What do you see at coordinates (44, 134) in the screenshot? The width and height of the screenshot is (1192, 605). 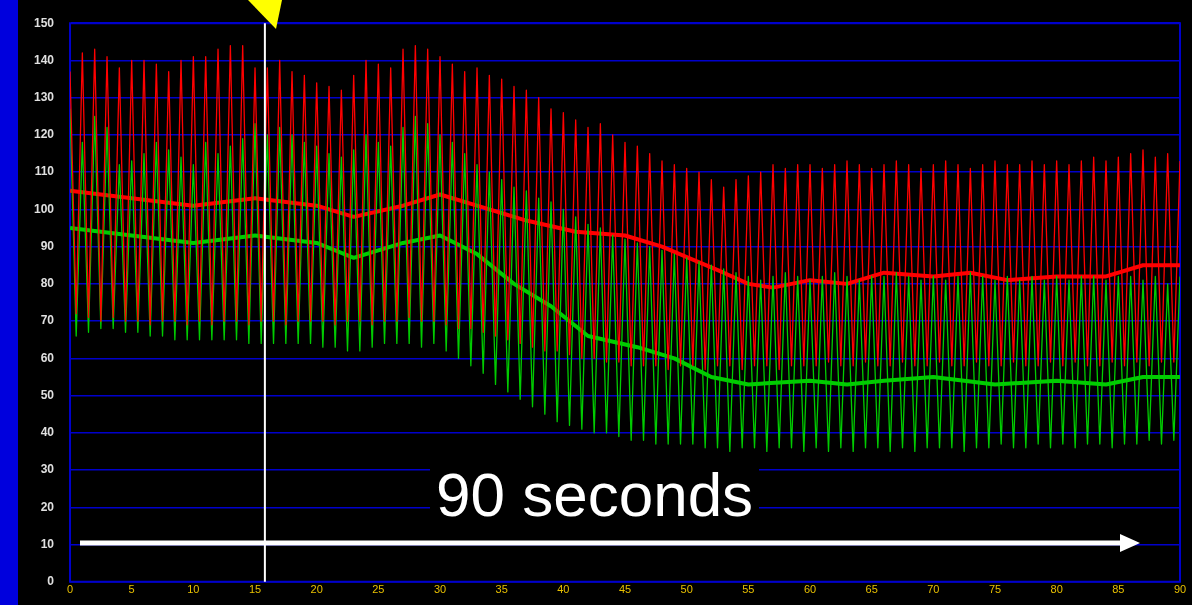 I see `y-tick-label: 120` at bounding box center [44, 134].